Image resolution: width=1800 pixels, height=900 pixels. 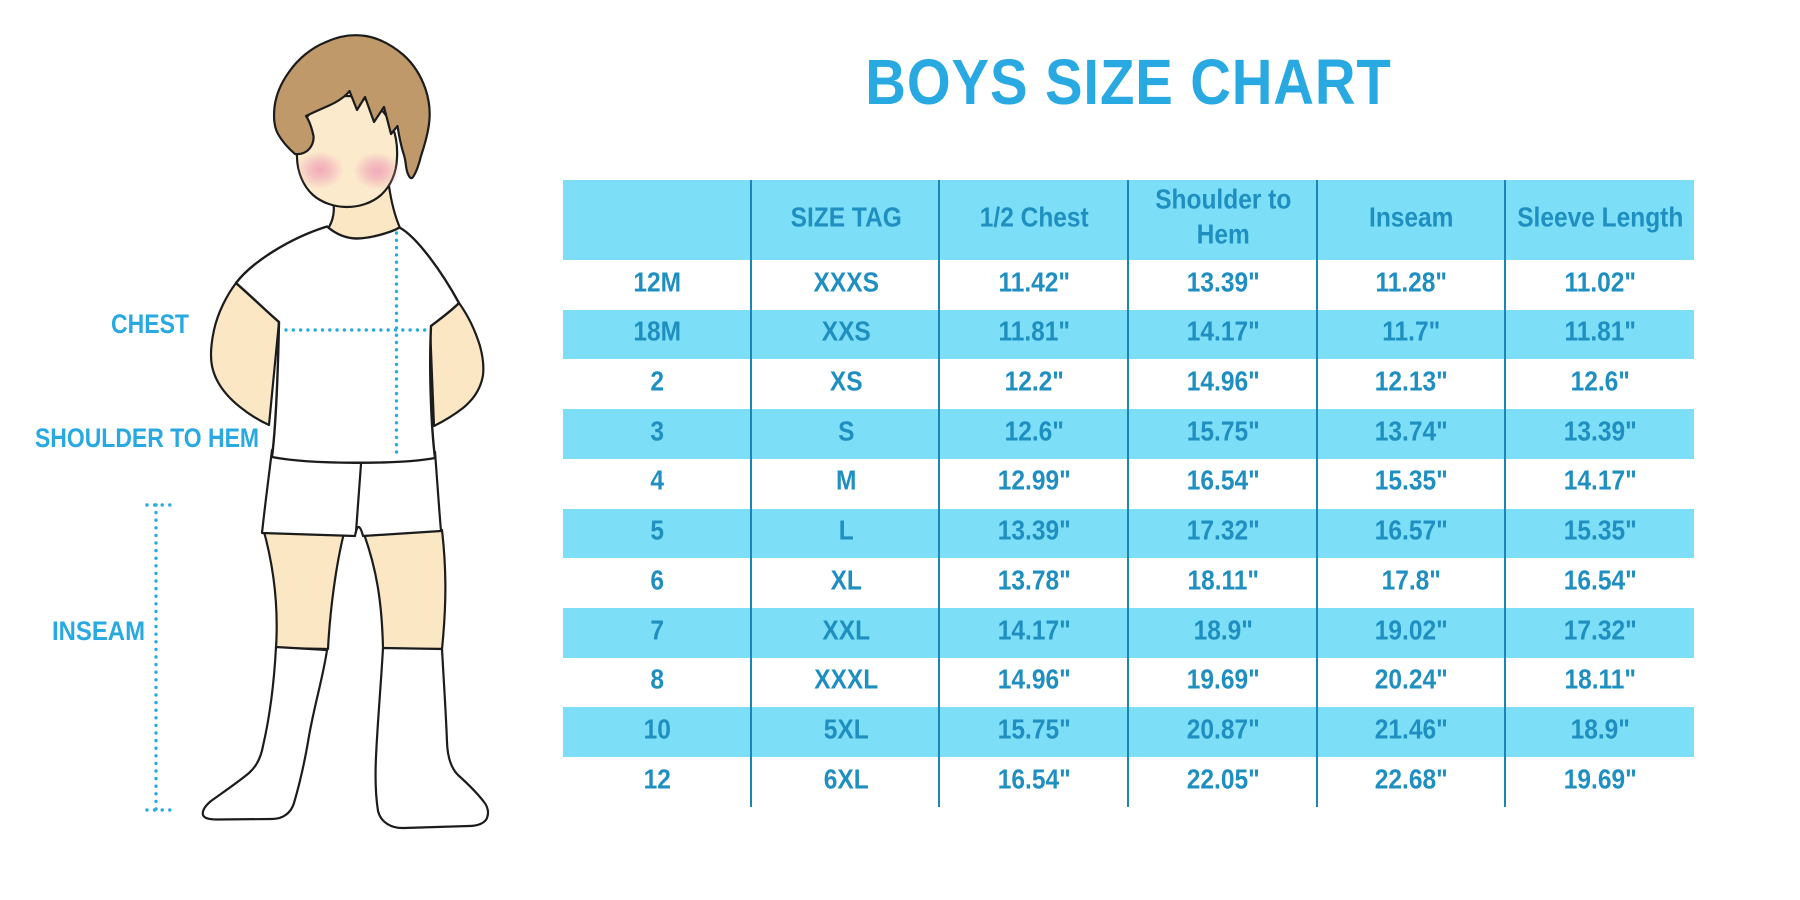 I want to click on svg-text: SHOULDER TO HEM, so click(x=147, y=438).